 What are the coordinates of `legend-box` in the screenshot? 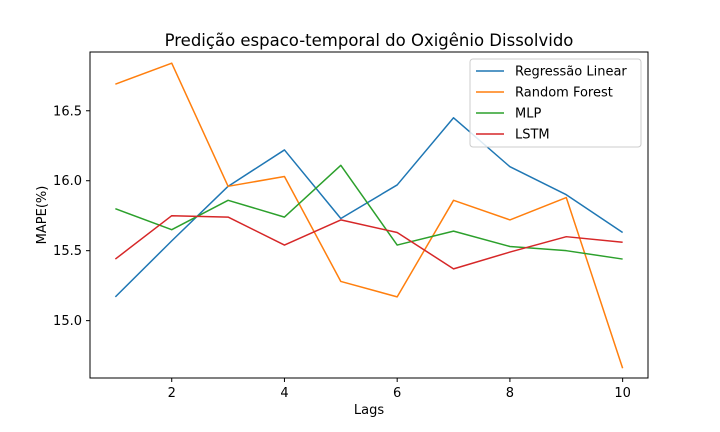 It's located at (555, 103).